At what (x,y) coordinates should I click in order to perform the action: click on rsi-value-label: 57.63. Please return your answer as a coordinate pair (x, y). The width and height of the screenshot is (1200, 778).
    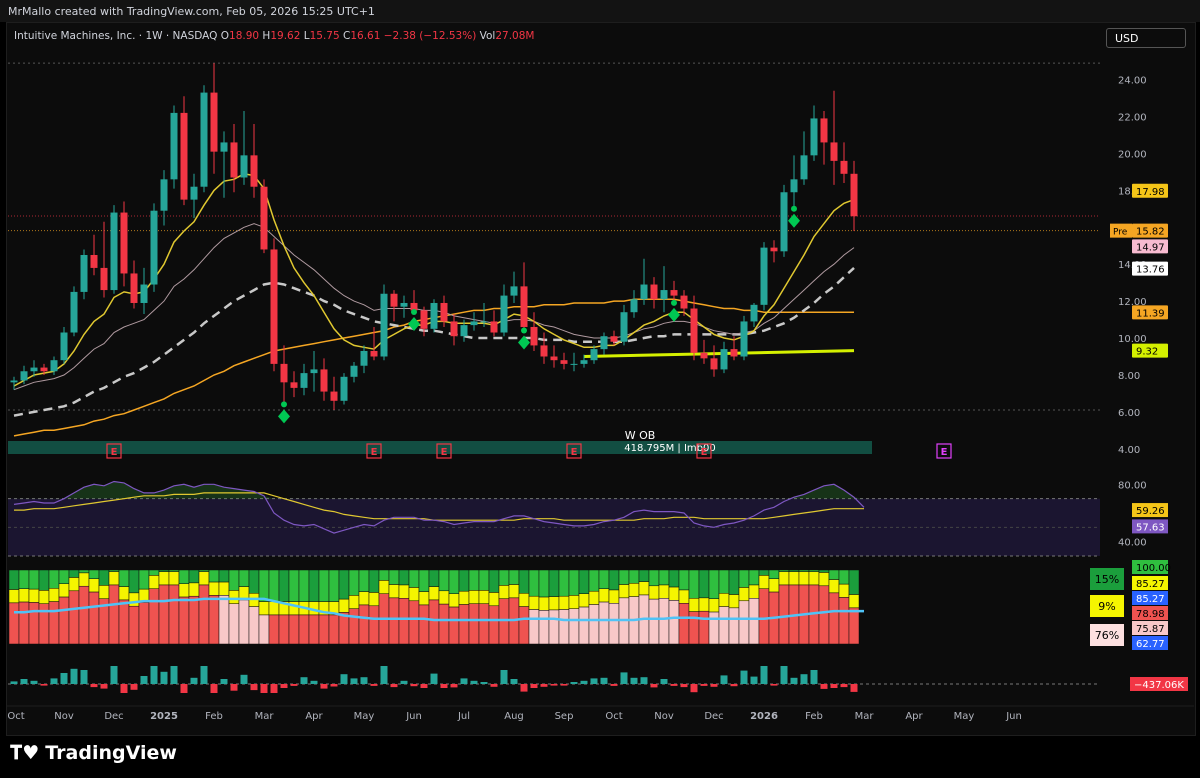
    Looking at the image, I should click on (1150, 527).